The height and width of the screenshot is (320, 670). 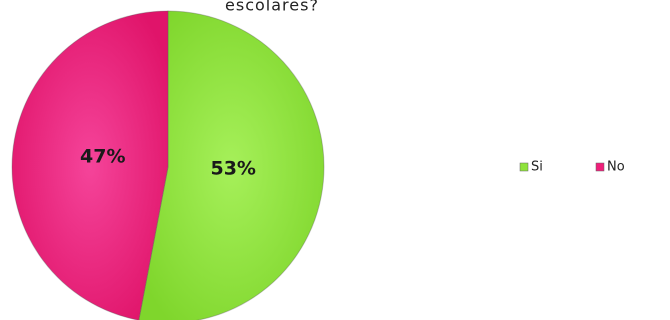 I want to click on chart-title: escolares?, so click(x=272, y=7).